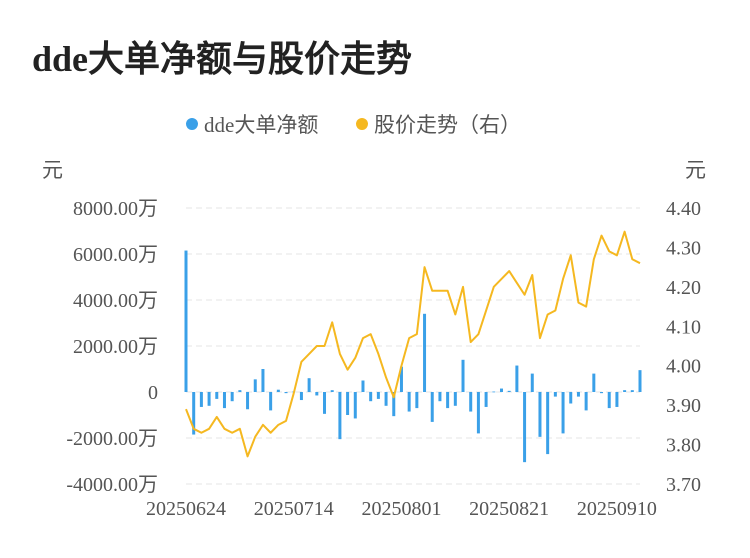  What do you see at coordinates (115, 209) in the screenshot?
I see `y-left-tick-label: 8000.00万` at bounding box center [115, 209].